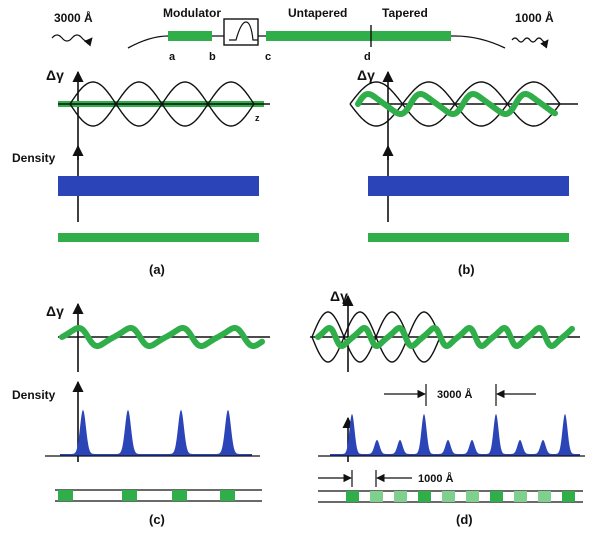 This screenshot has width=600, height=533. Describe the element at coordinates (34, 395) in the screenshot. I see `panel-c-density-label: Density` at that location.